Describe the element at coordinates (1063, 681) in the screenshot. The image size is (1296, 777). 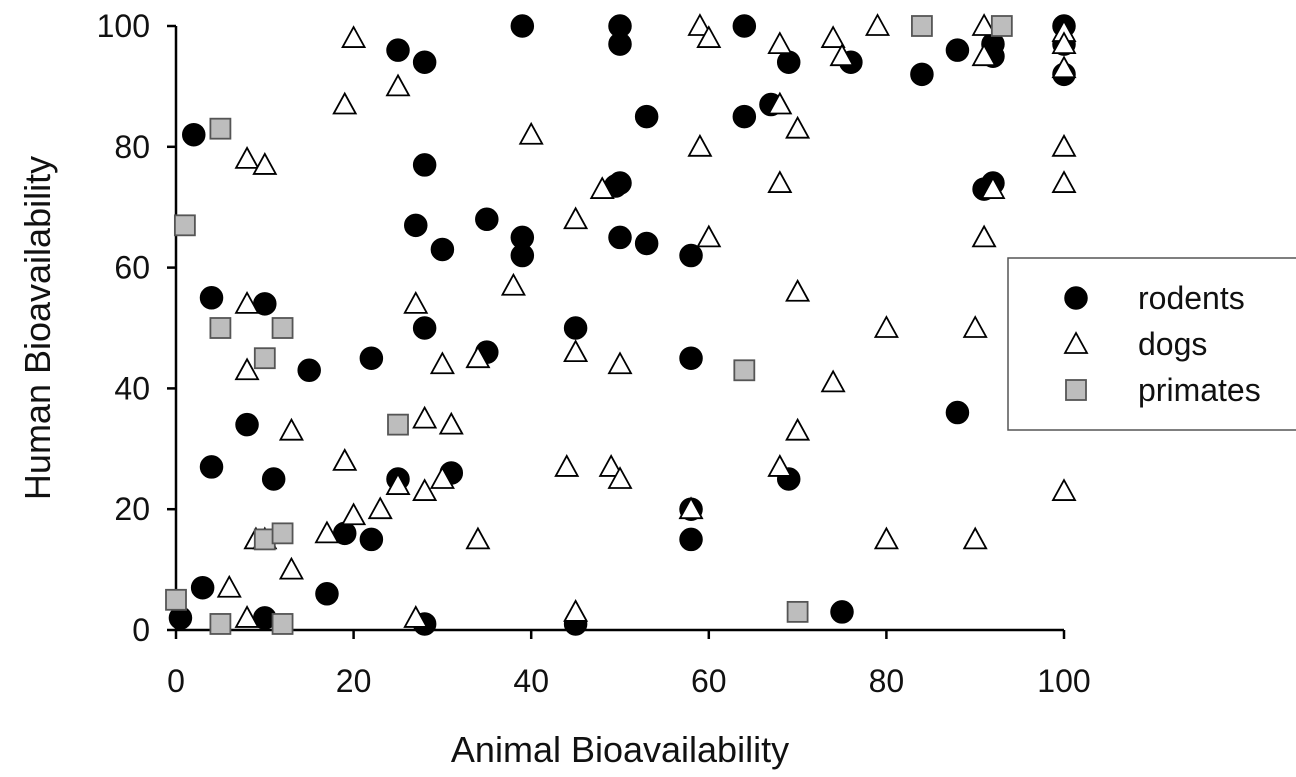
I see `x-tick-label: 100` at that location.